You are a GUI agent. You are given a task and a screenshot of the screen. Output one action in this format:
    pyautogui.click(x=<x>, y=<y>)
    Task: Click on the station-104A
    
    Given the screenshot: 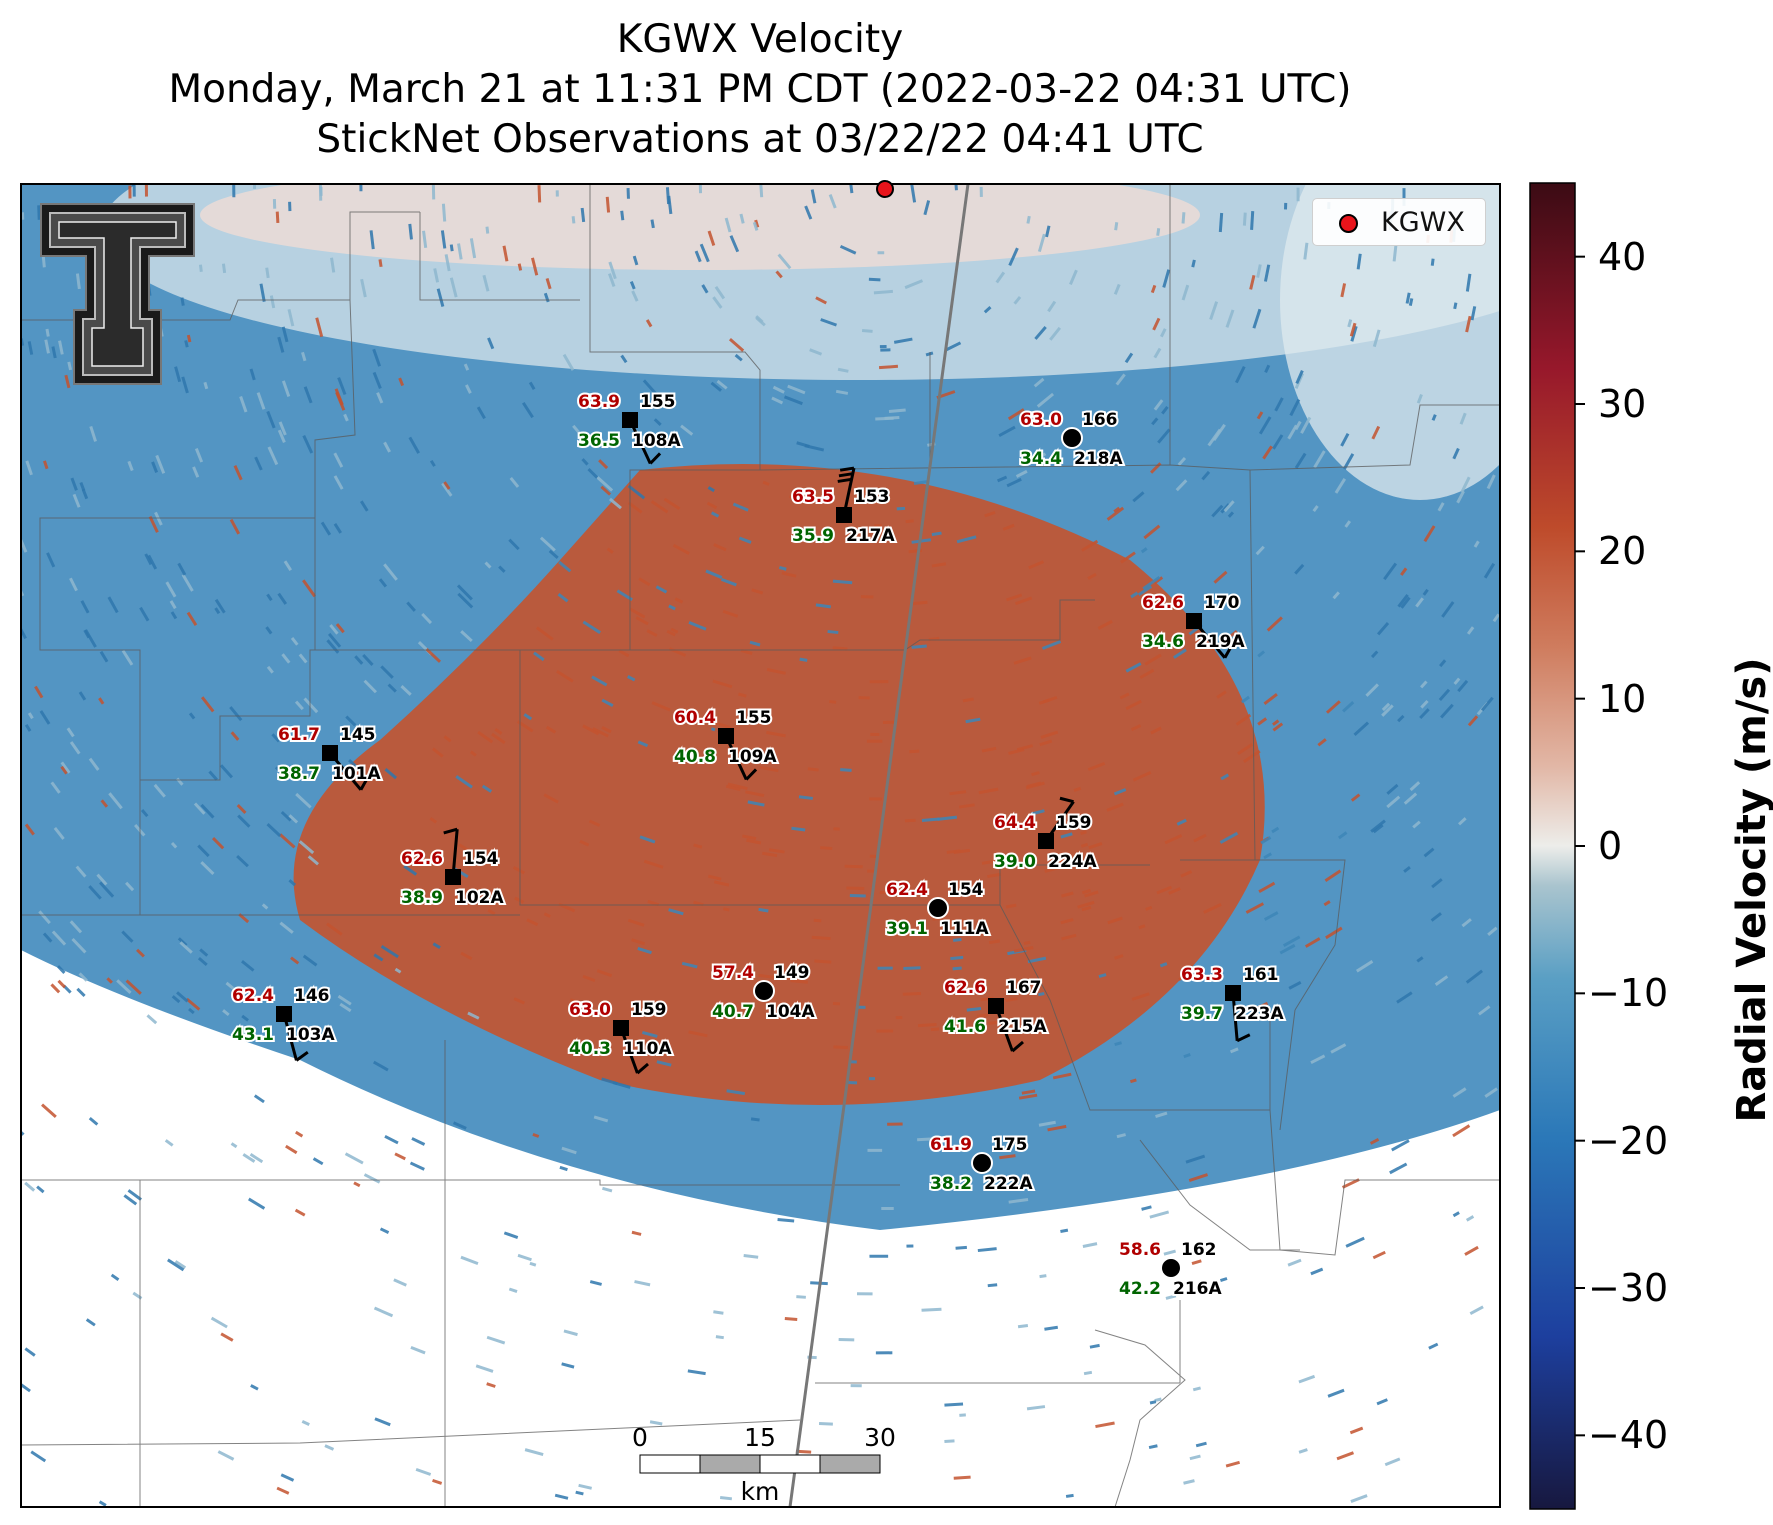 What is the action you would take?
    pyautogui.click(x=764, y=991)
    